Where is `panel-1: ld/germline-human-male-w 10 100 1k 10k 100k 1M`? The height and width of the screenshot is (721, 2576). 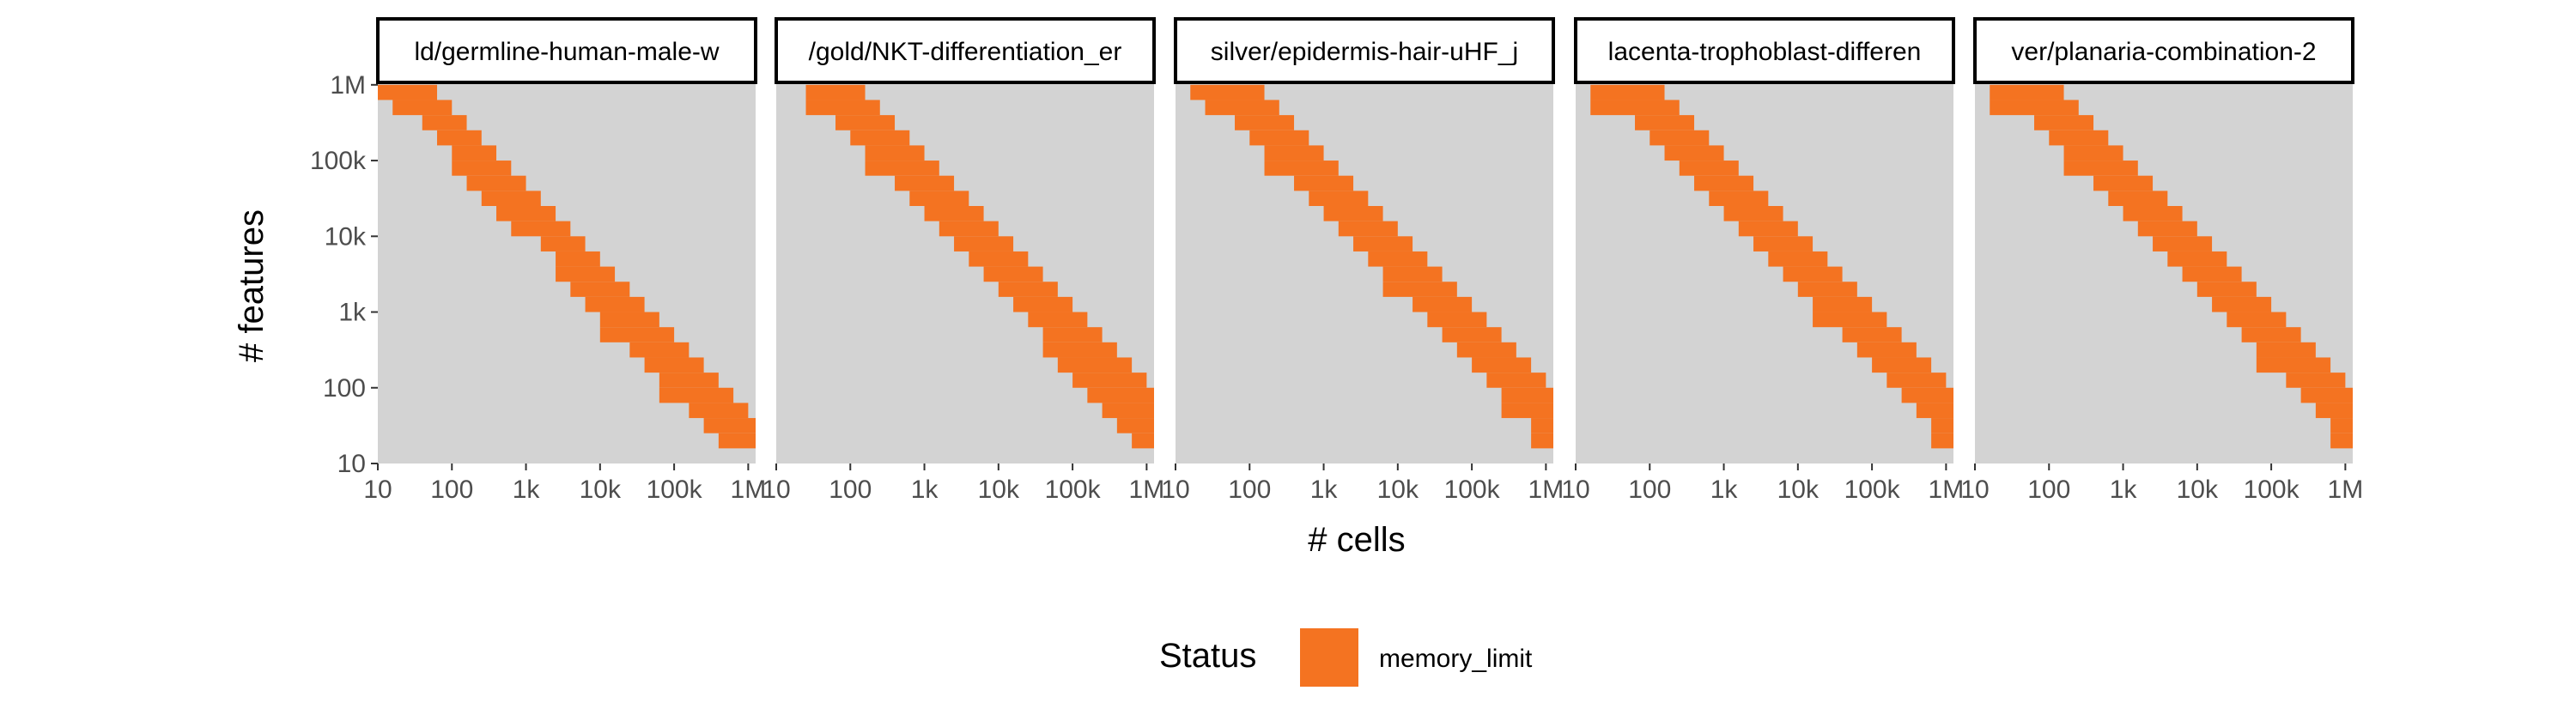 panel-1: ld/germline-human-male-w 10 100 1k 10k 100k 1M is located at coordinates (565, 260).